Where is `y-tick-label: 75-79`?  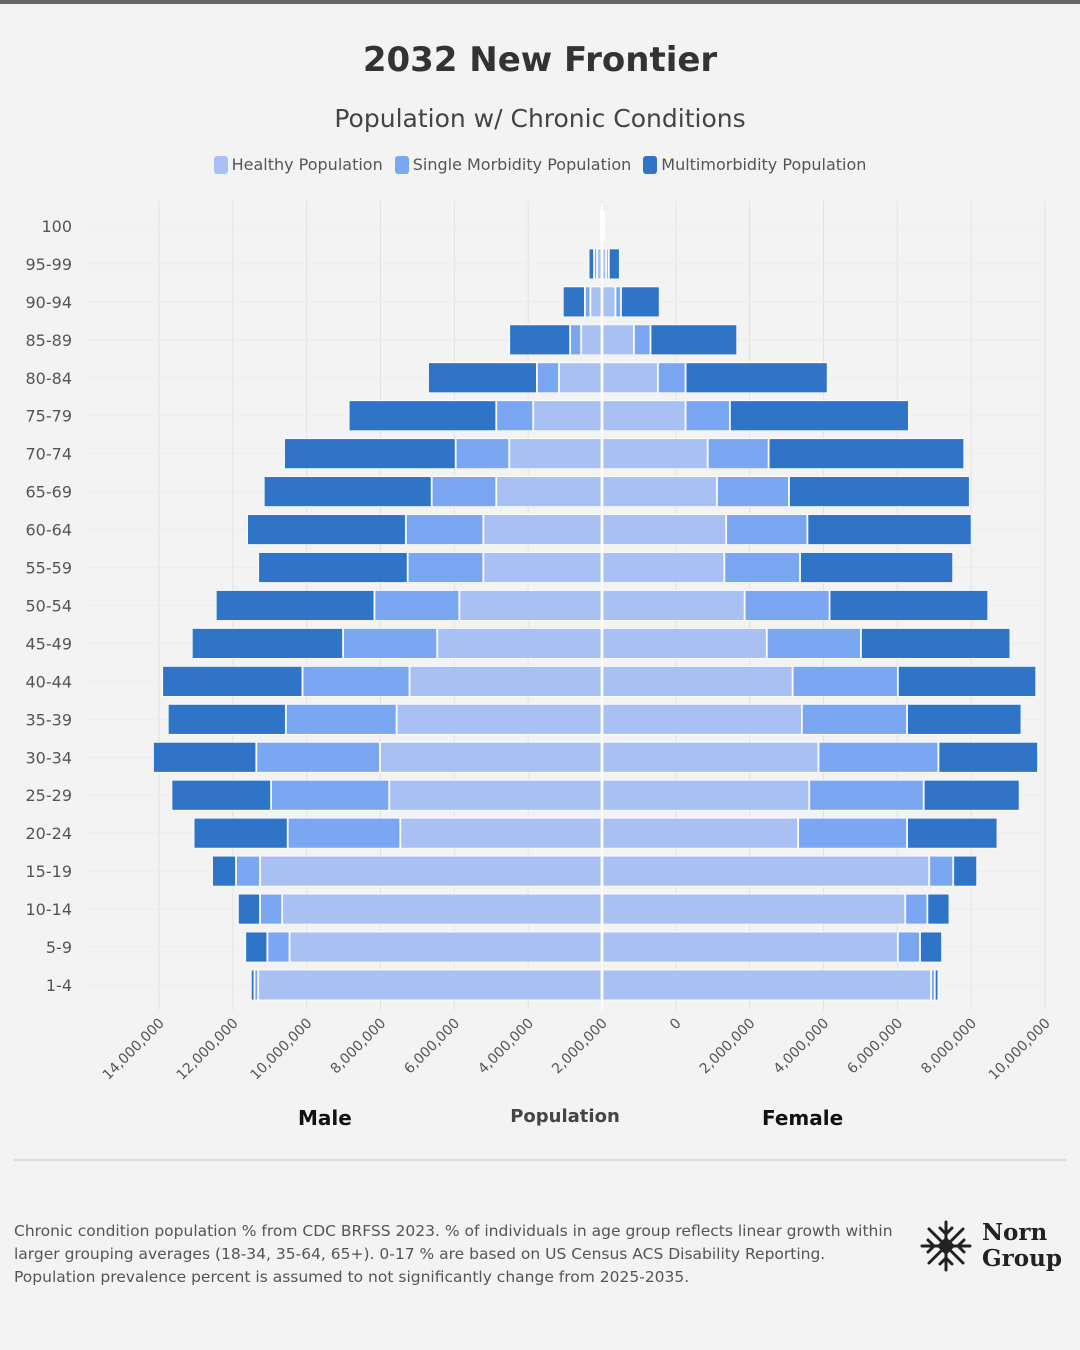
y-tick-label: 75-79 is located at coordinates (49, 416).